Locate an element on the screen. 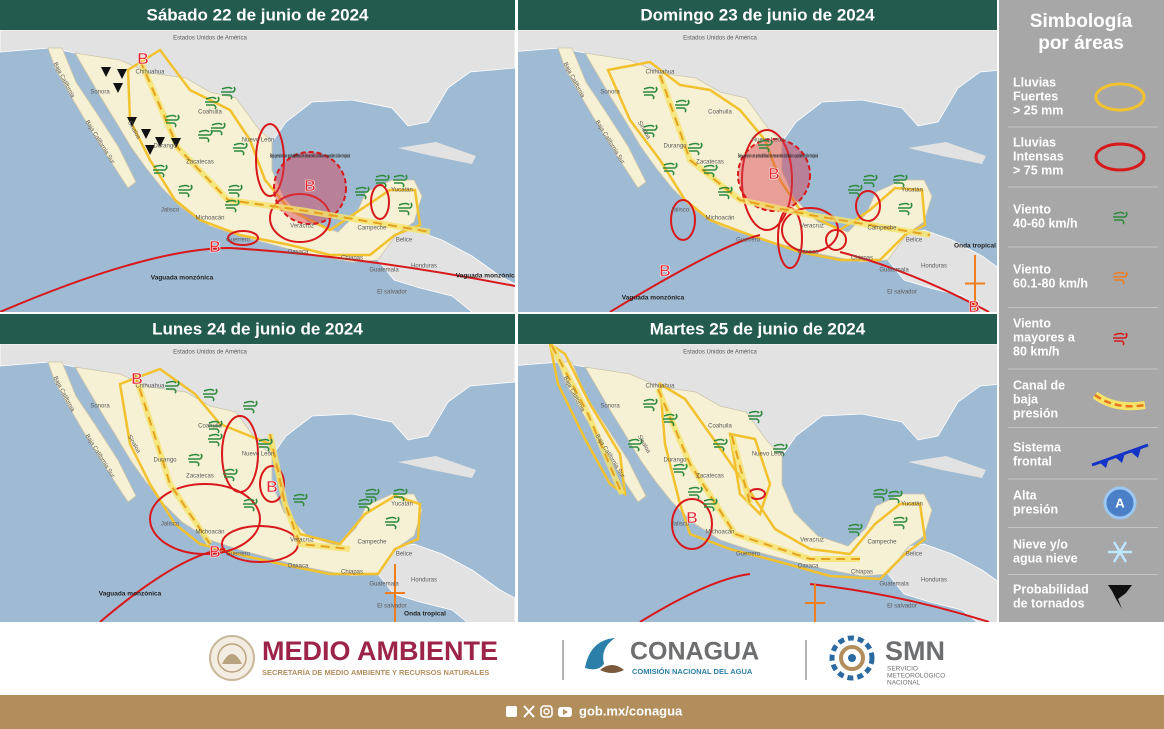  map-label: Honduras is located at coordinates (424, 581).